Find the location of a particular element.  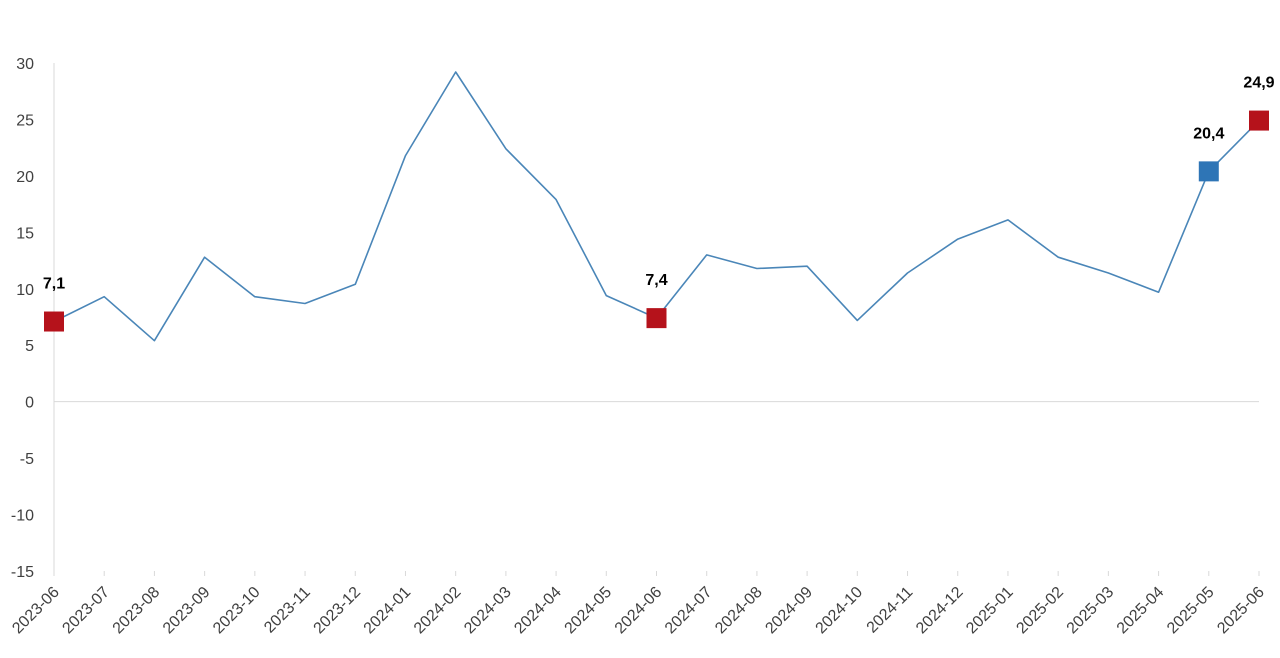

y-tick-label: 10 is located at coordinates (25, 290).